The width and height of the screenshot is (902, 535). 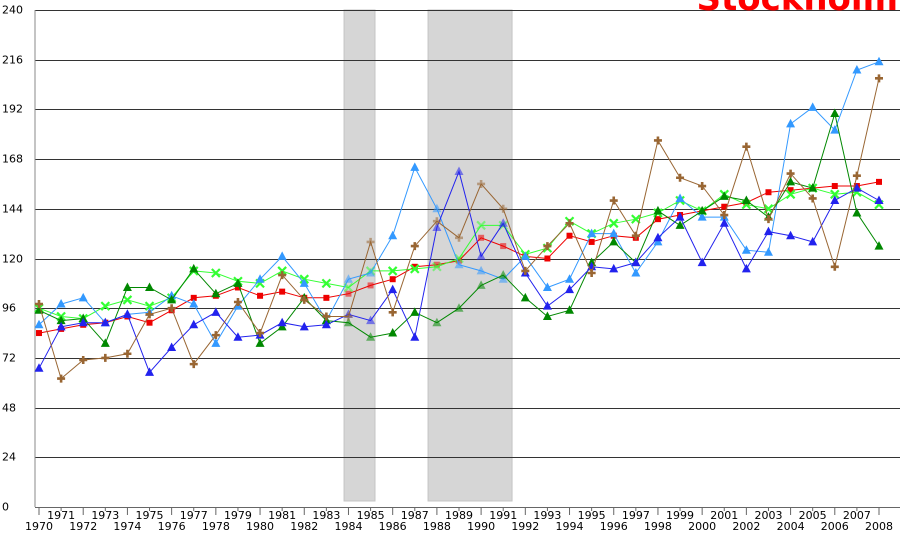 What do you see at coordinates (570, 526) in the screenshot?
I see `x-tick-label: 1994` at bounding box center [570, 526].